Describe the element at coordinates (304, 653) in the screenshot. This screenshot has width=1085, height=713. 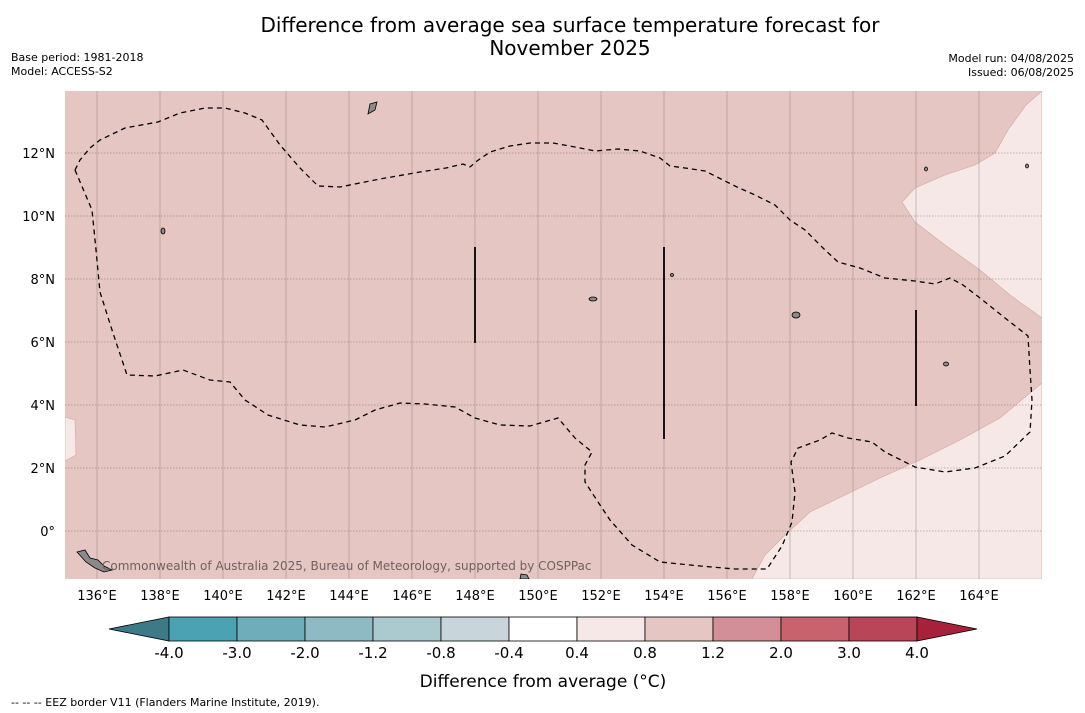
I see `colorbar-label: -2.0` at that location.